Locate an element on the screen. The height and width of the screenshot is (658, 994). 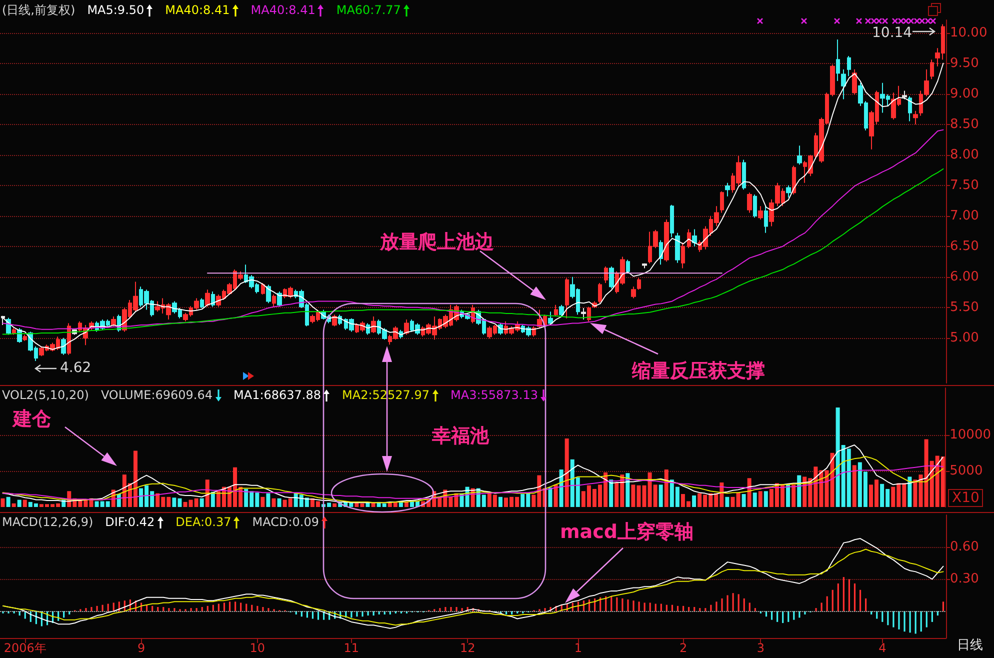
annotation: macd上穿零轴 is located at coordinates (627, 532).